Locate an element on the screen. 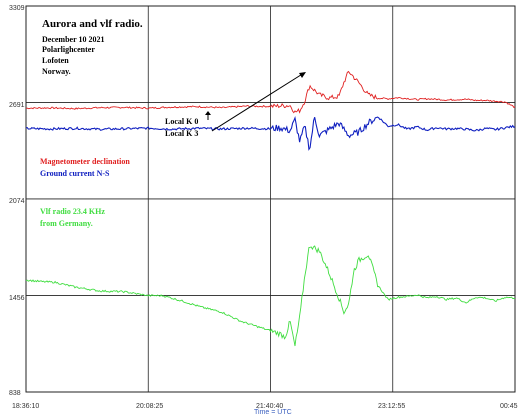 This screenshot has width=520, height=418. y-tick-label: 2691 is located at coordinates (17, 105).